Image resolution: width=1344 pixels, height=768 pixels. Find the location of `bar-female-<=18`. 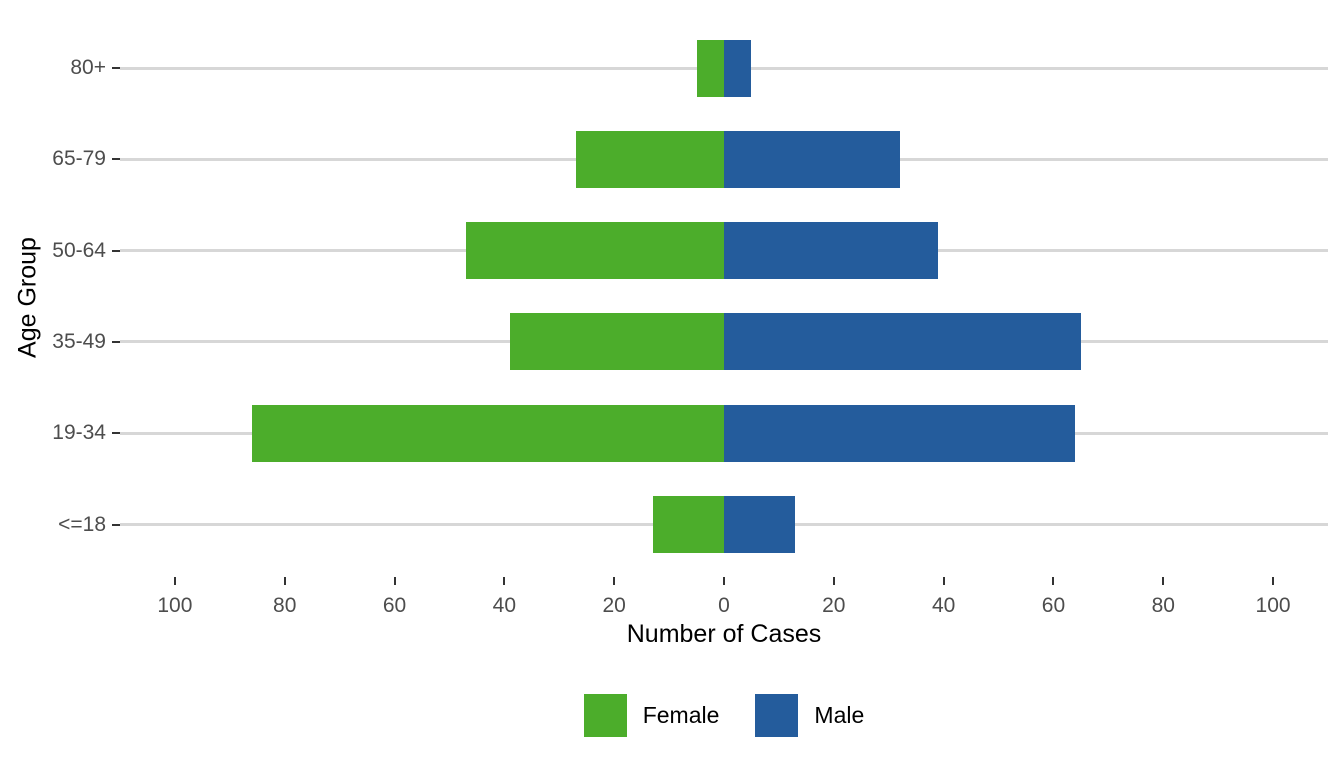

bar-female-<=18 is located at coordinates (688, 524).